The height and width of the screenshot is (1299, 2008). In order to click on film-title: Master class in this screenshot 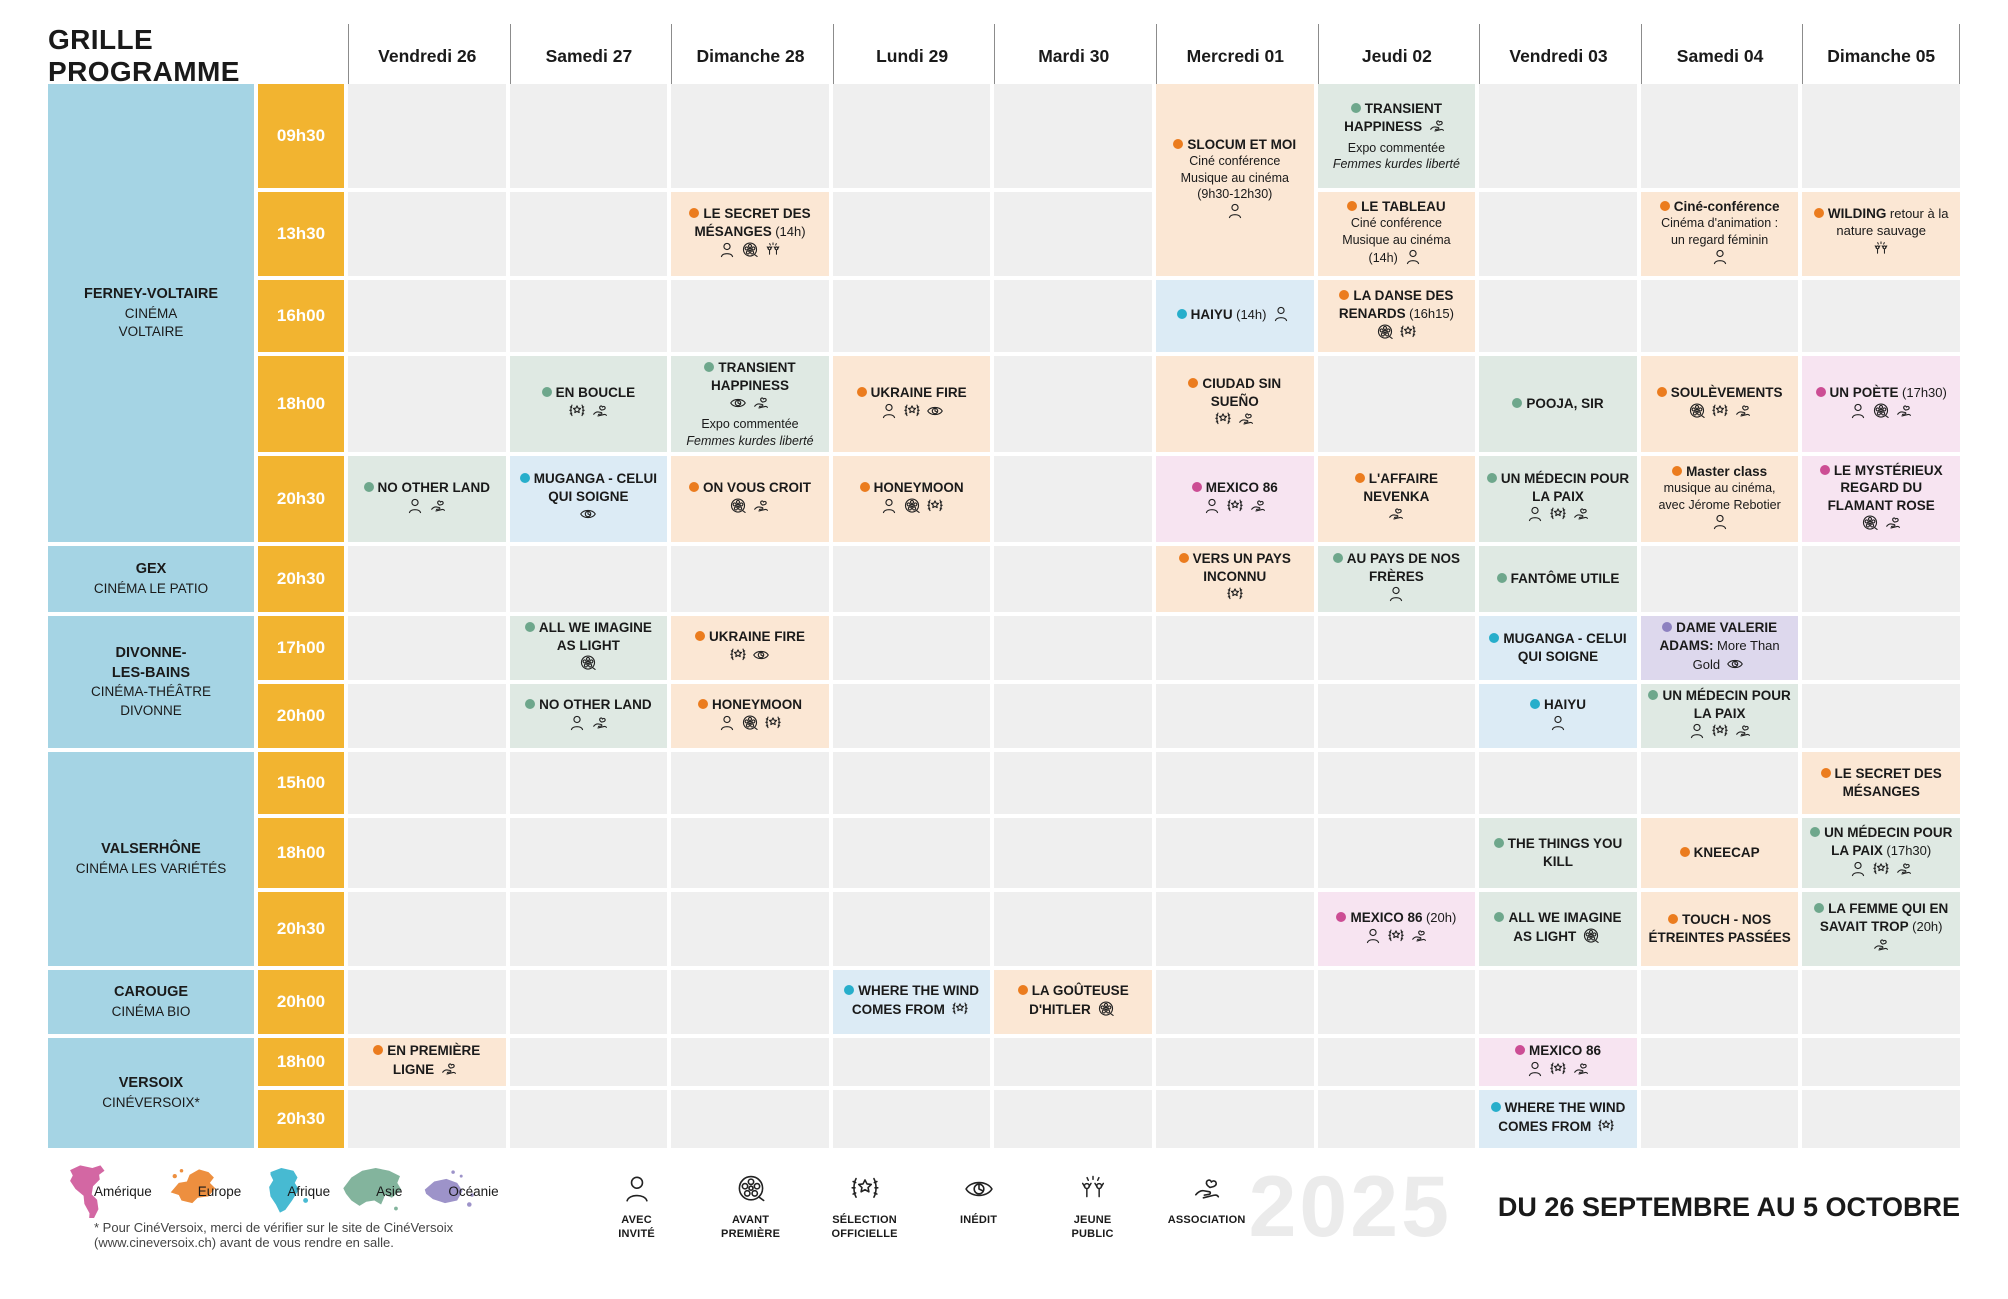, I will do `click(1727, 471)`.